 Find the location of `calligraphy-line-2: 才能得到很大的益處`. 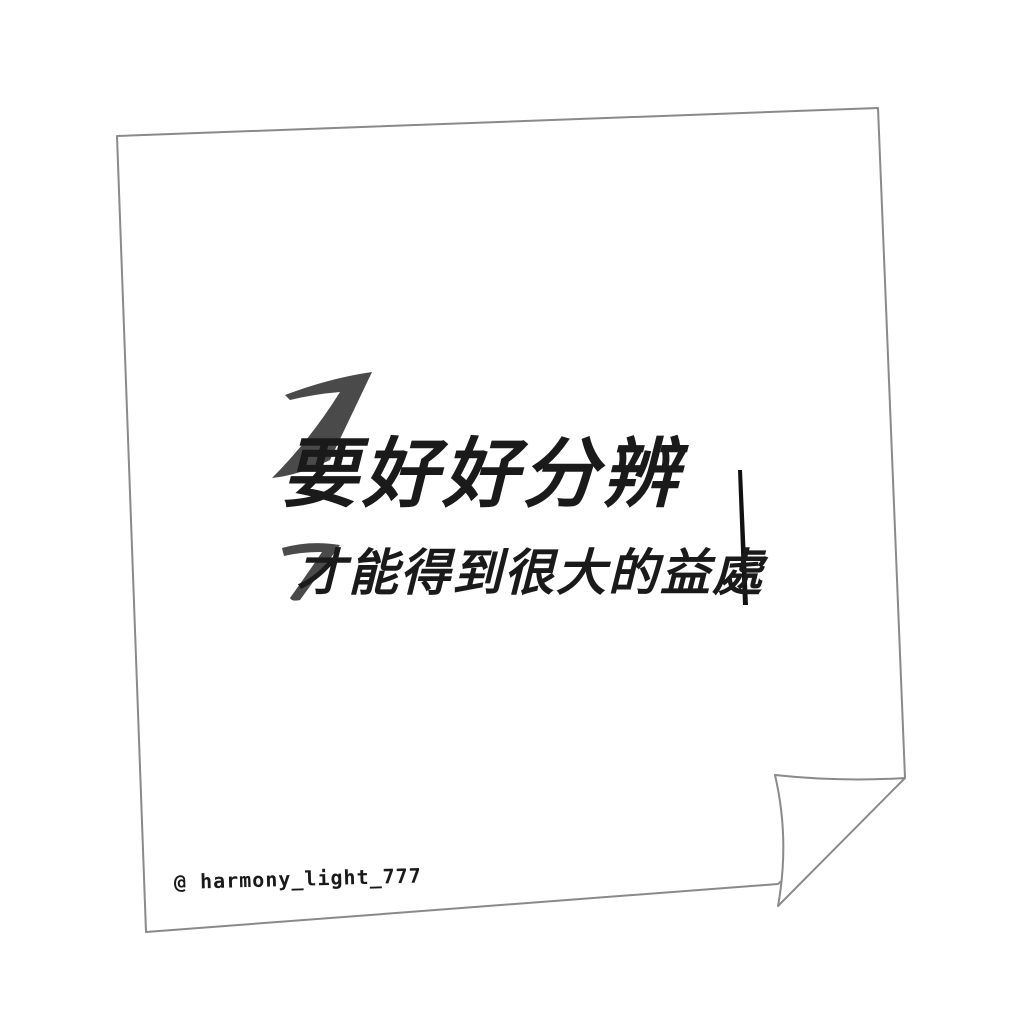

calligraphy-line-2: 才能得到很大的益處 is located at coordinates (532, 572).